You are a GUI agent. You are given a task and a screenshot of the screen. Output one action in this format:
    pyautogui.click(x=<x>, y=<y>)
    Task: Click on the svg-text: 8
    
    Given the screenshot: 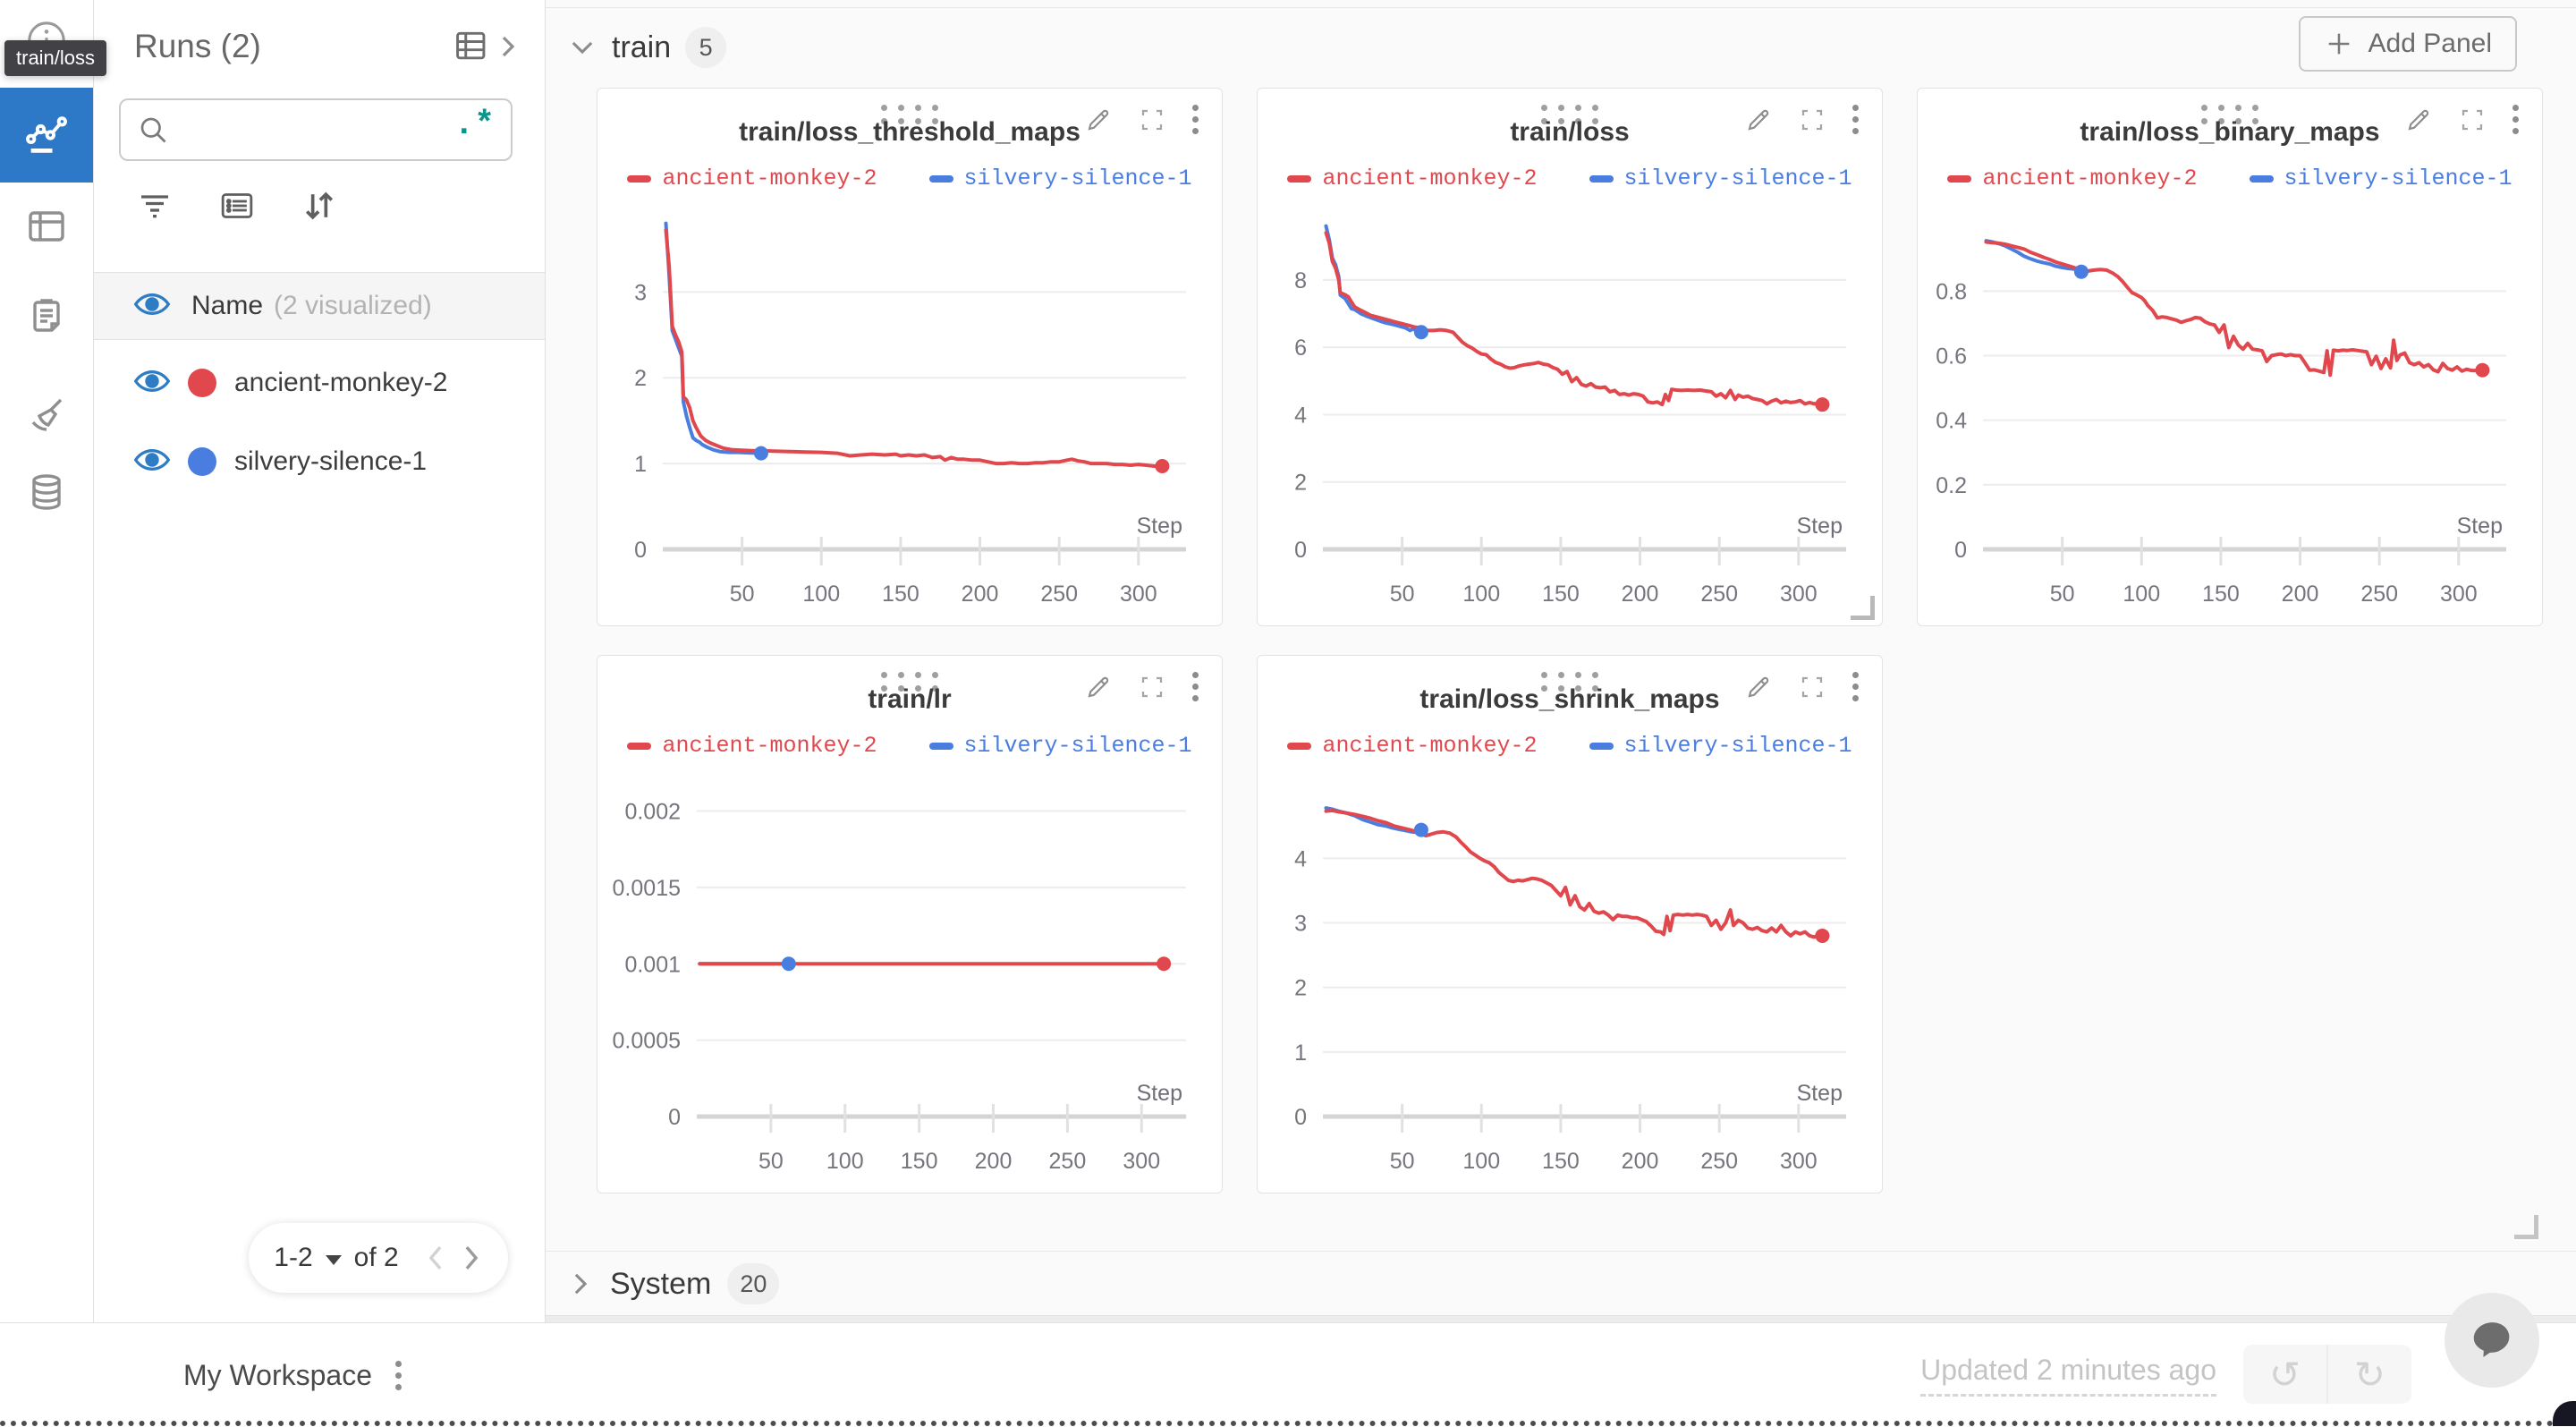 What is the action you would take?
    pyautogui.click(x=1300, y=280)
    